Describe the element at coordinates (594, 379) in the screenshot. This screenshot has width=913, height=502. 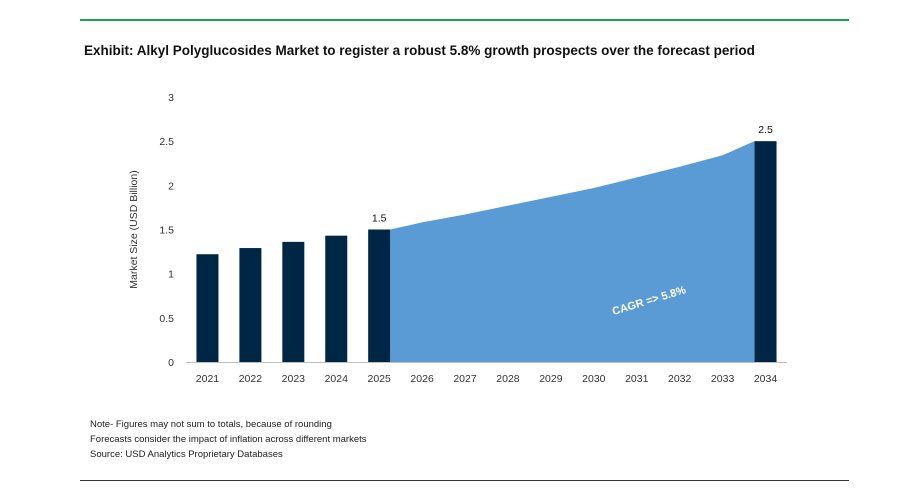
I see `x-tick-label: 2030` at that location.